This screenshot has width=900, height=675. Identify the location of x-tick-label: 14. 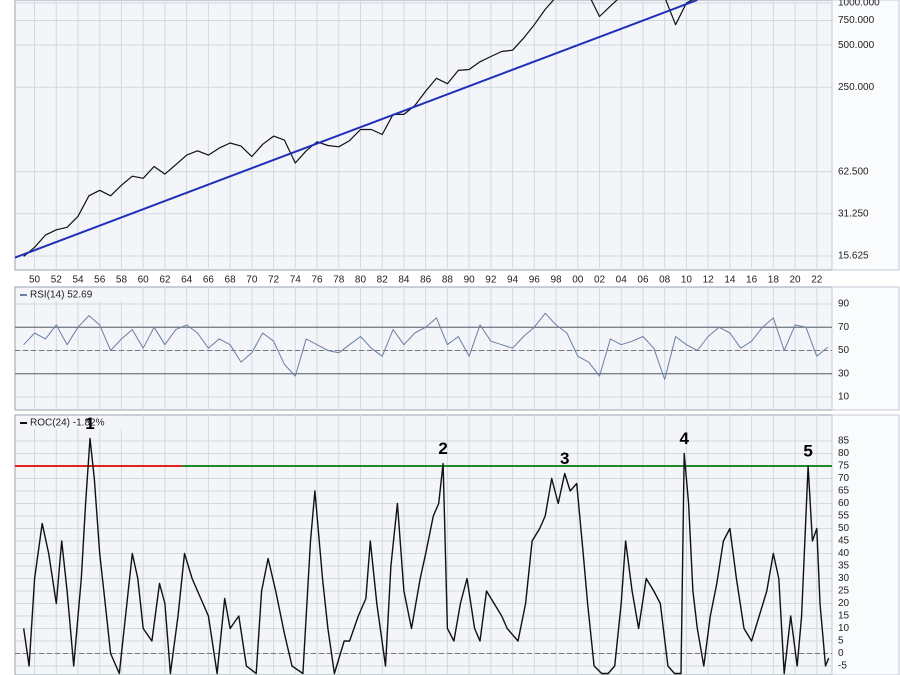
(730, 280).